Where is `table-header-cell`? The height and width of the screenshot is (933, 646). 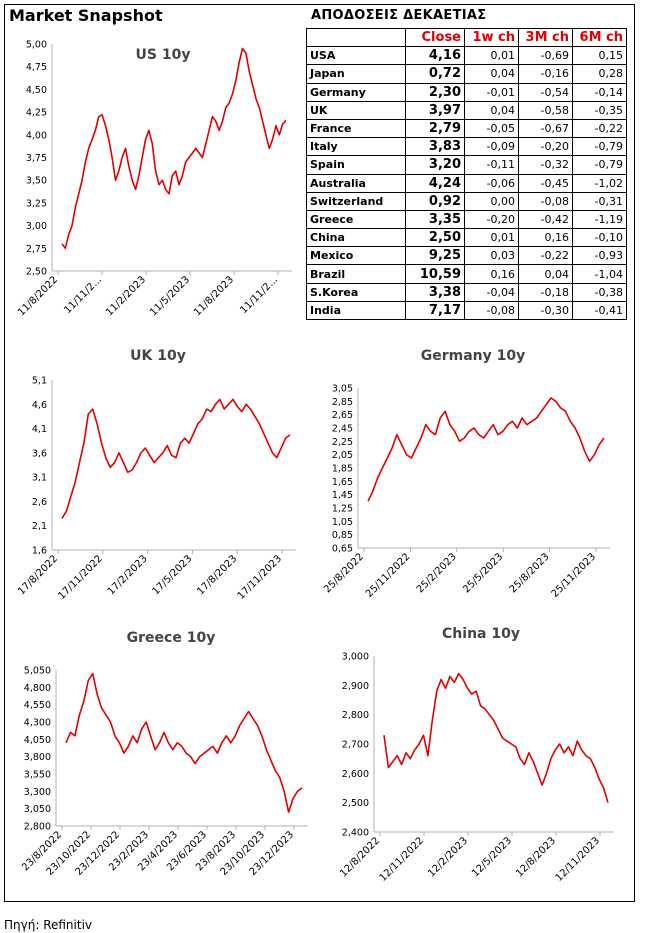
table-header-cell is located at coordinates (356, 37).